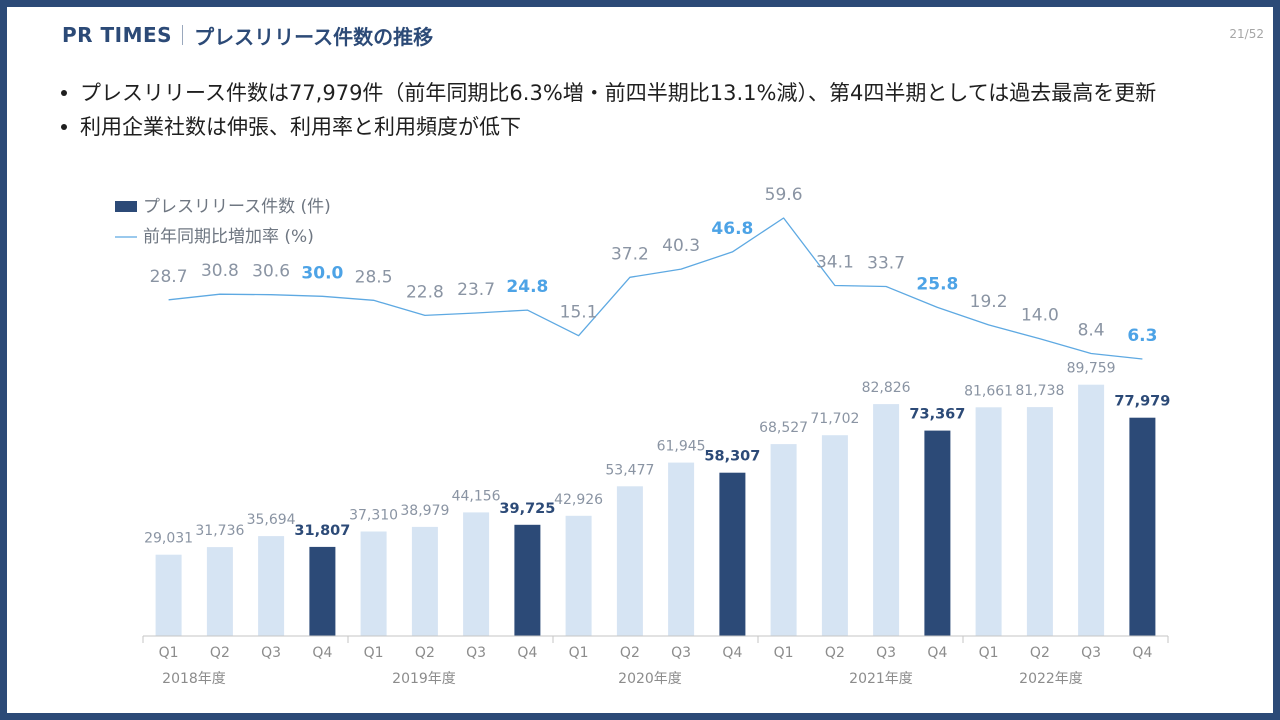 This screenshot has width=1280, height=720. Describe the element at coordinates (656, 653) in the screenshot. I see `x-tick-labels: Q1 Q2 Q3 Q4 Q1 Q2 Q3 Q4 Q1 Q2 Q3 Q4 Q1 Q2 Q3 Q4 Q1 Q2 Q3 Q4` at that location.